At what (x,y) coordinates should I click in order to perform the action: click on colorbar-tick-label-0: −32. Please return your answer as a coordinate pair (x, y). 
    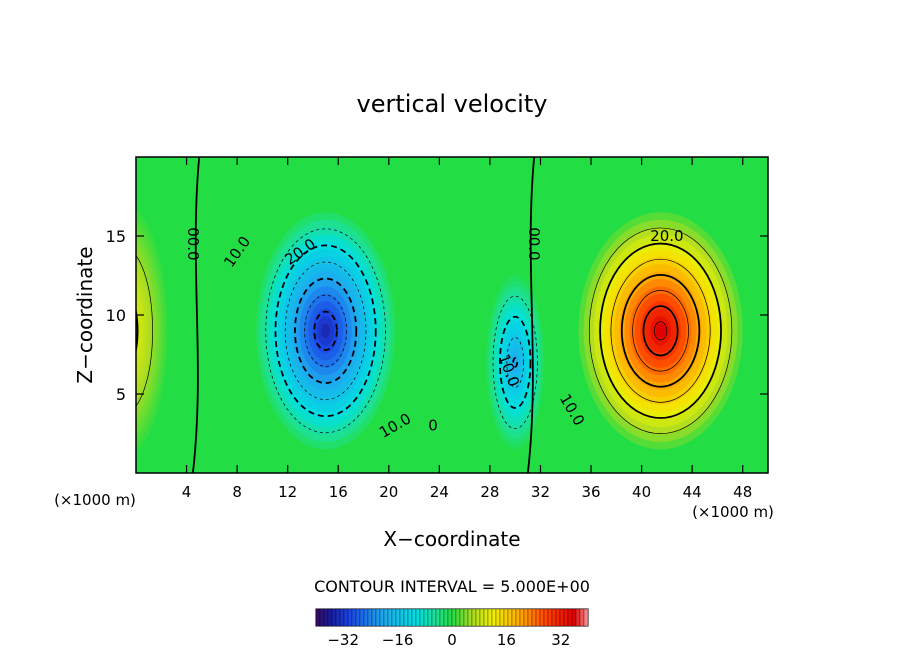
    Looking at the image, I should click on (343, 640).